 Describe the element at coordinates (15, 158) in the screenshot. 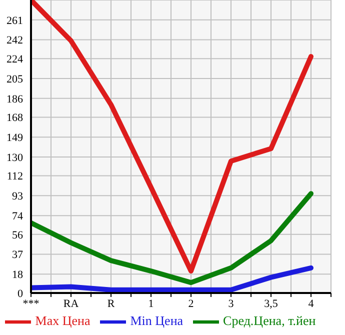

I see `y-tick-label: 130` at that location.